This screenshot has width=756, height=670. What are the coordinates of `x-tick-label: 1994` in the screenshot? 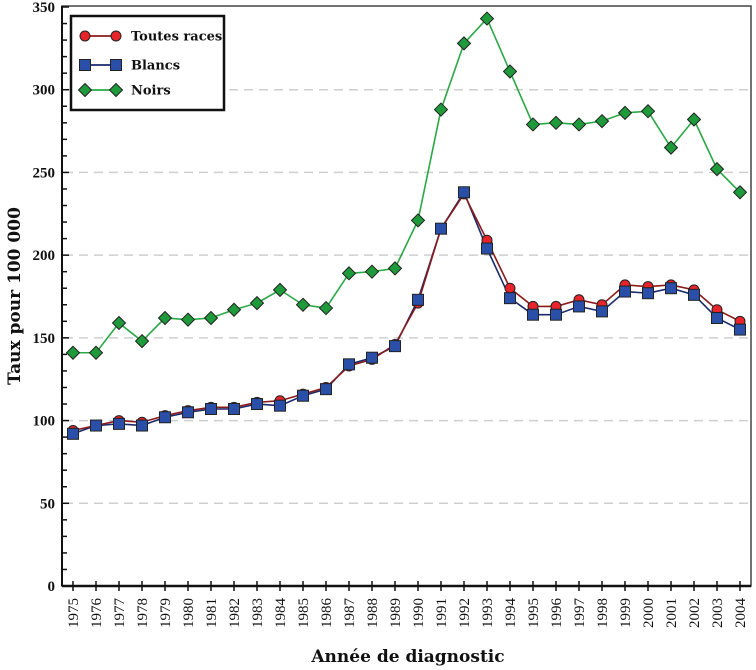 It's located at (511, 613).